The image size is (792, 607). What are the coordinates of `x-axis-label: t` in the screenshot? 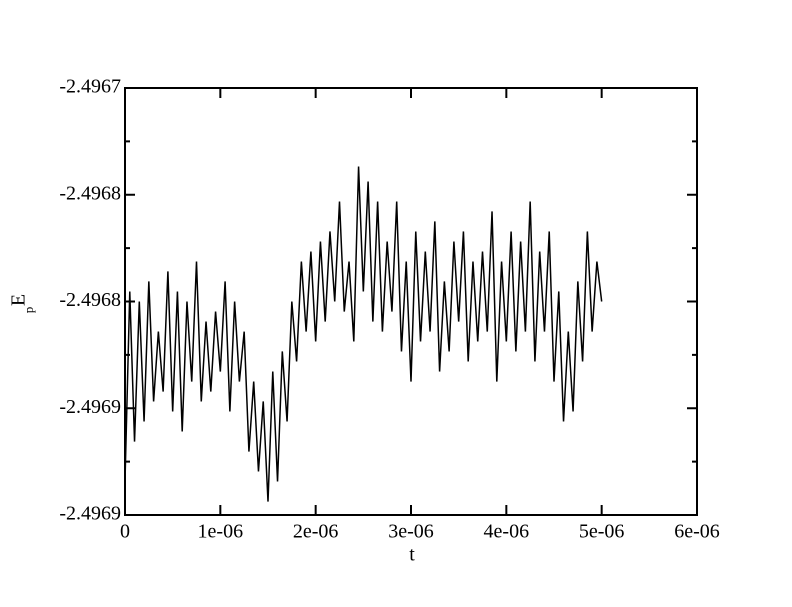 It's located at (412, 555).